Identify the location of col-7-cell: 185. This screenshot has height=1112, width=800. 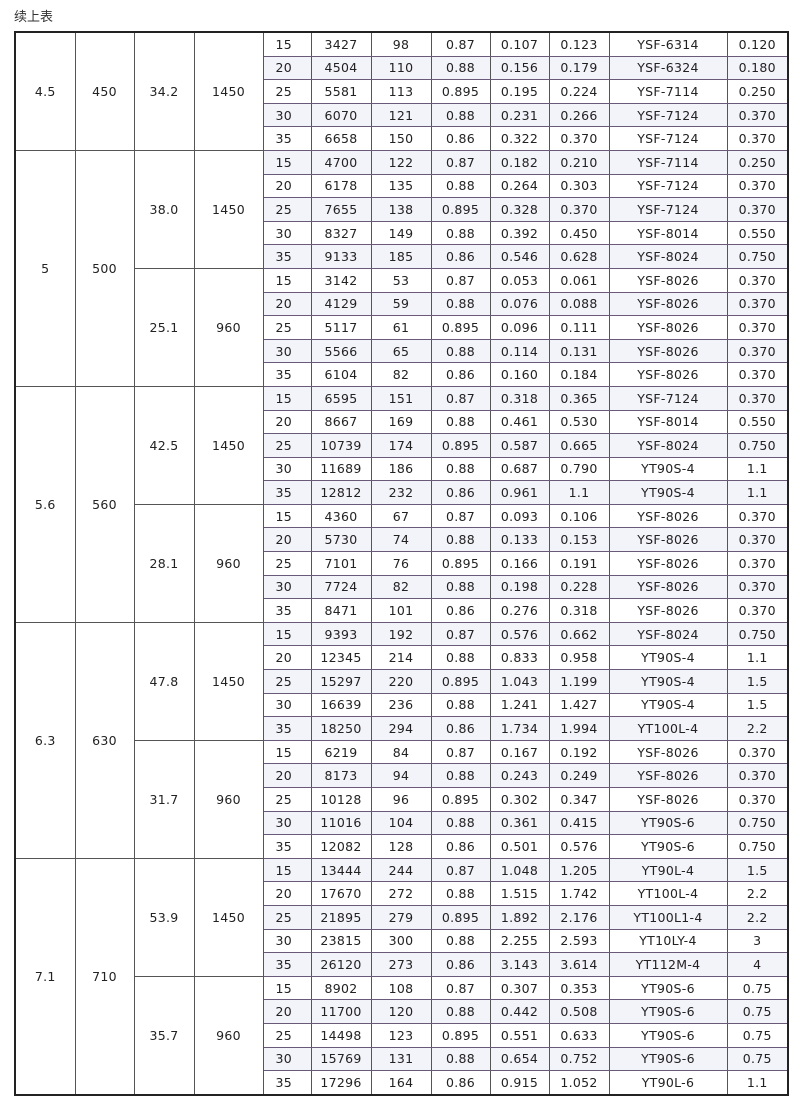
(401, 256).